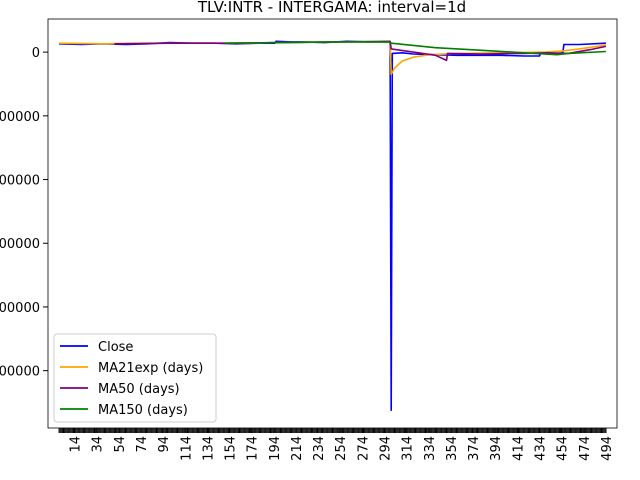 This screenshot has height=480, width=640. Describe the element at coordinates (143, 410) in the screenshot. I see `legend-label: MA150 (days)` at that location.